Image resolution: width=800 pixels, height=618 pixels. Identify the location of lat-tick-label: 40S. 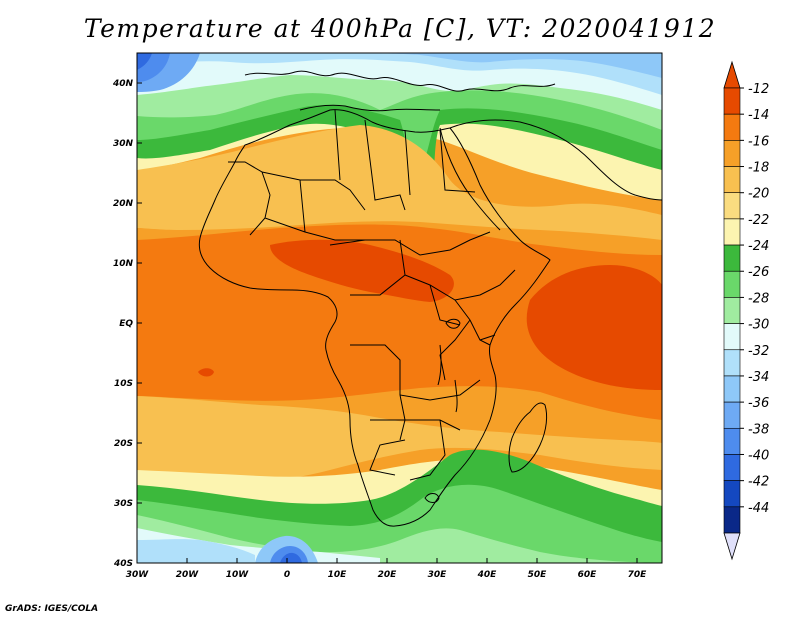
(123, 564).